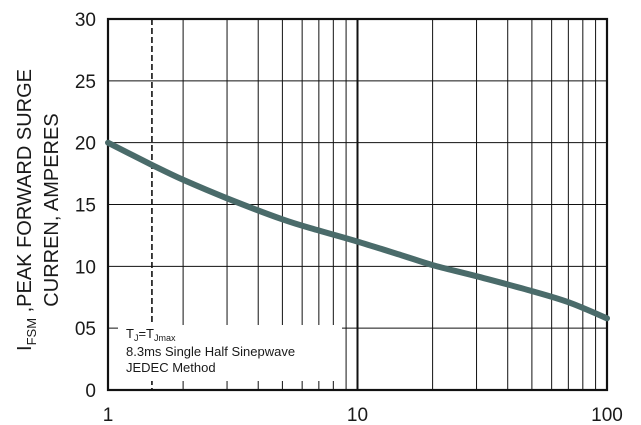 The height and width of the screenshot is (425, 641). What do you see at coordinates (607, 415) in the screenshot?
I see `x-tick-label: 100` at bounding box center [607, 415].